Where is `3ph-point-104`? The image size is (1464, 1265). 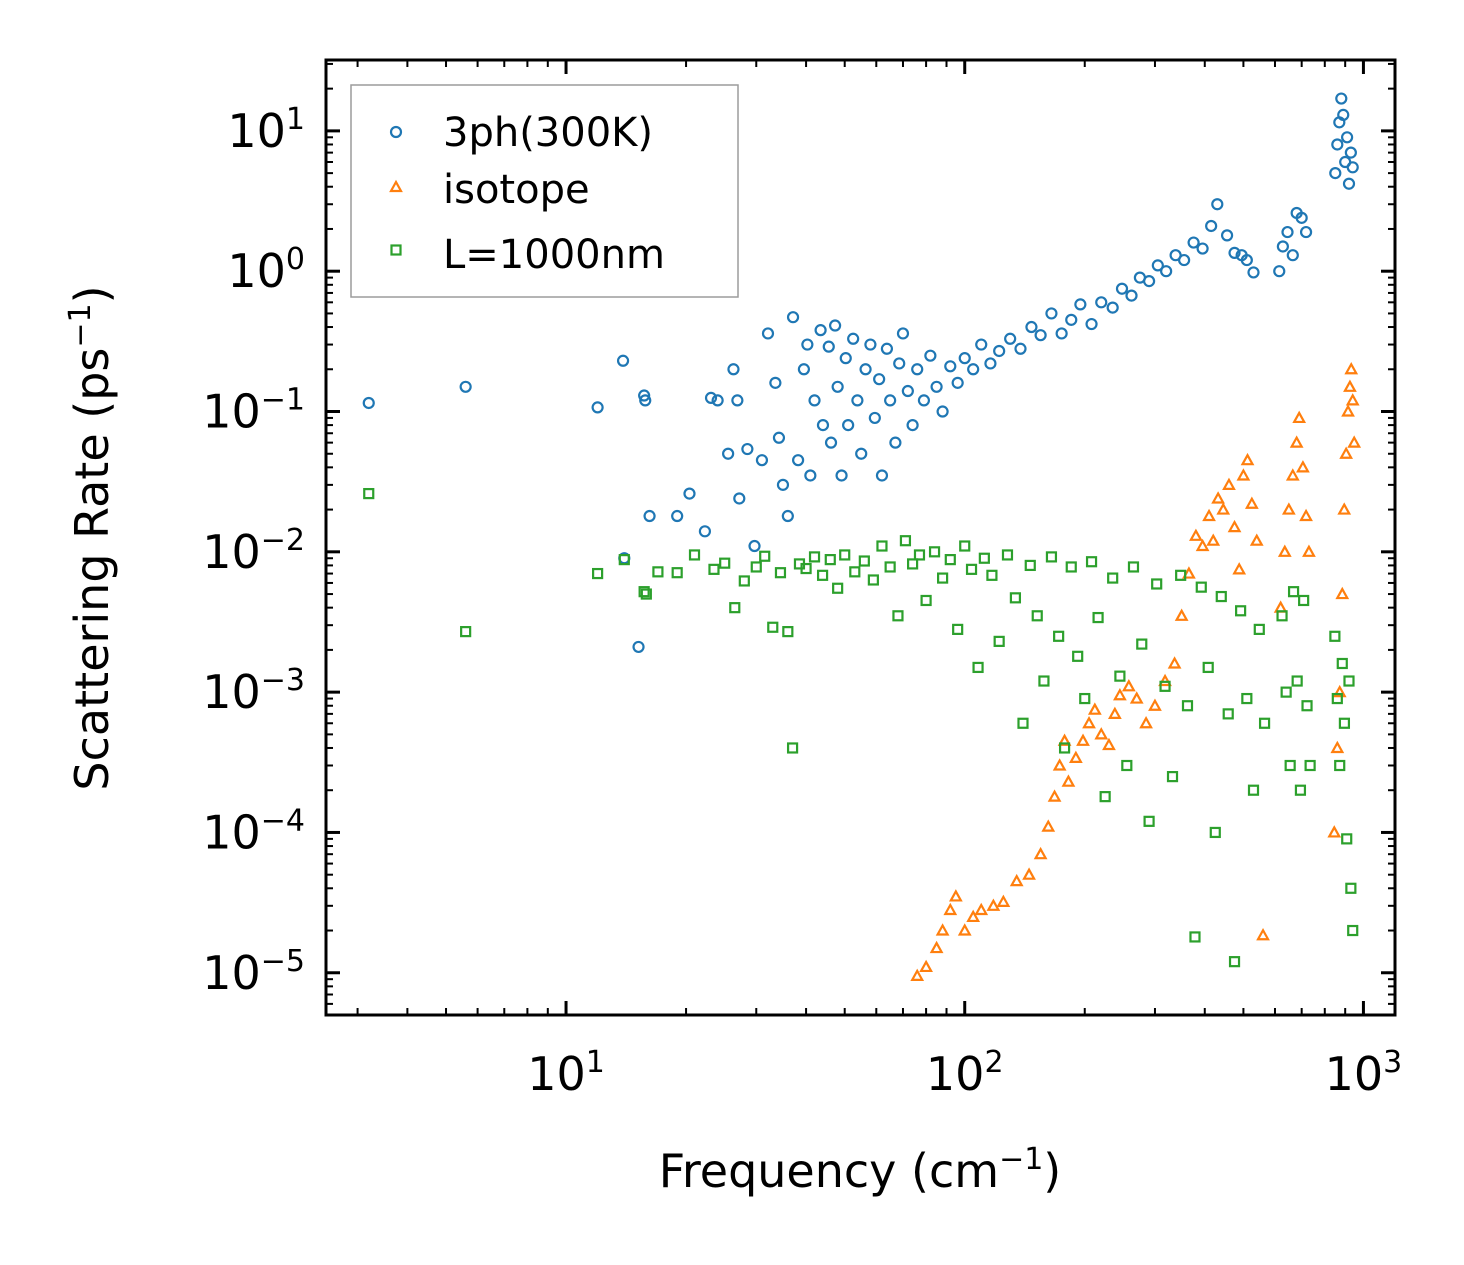
3ph-point-104 is located at coordinates (1337, 144).